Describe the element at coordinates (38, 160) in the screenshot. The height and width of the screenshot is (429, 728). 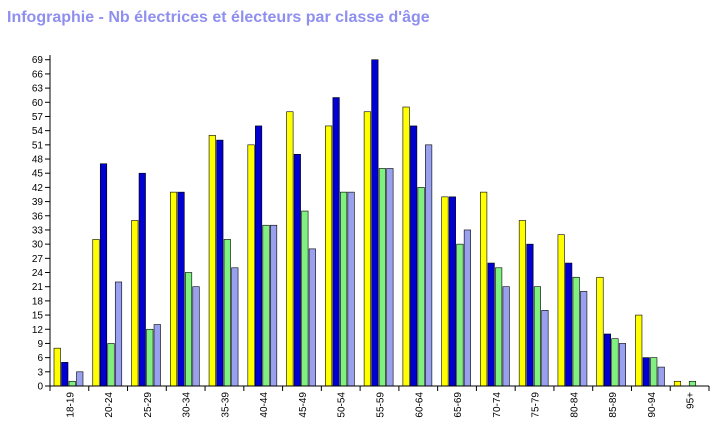
I see `y-tick-label: 48` at that location.